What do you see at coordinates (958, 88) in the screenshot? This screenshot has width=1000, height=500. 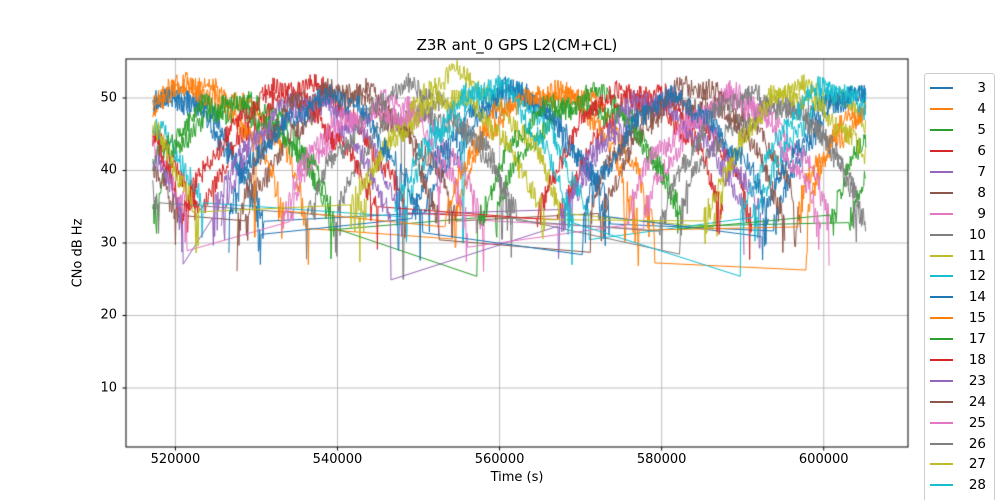 I see `legend-entry: 3` at bounding box center [958, 88].